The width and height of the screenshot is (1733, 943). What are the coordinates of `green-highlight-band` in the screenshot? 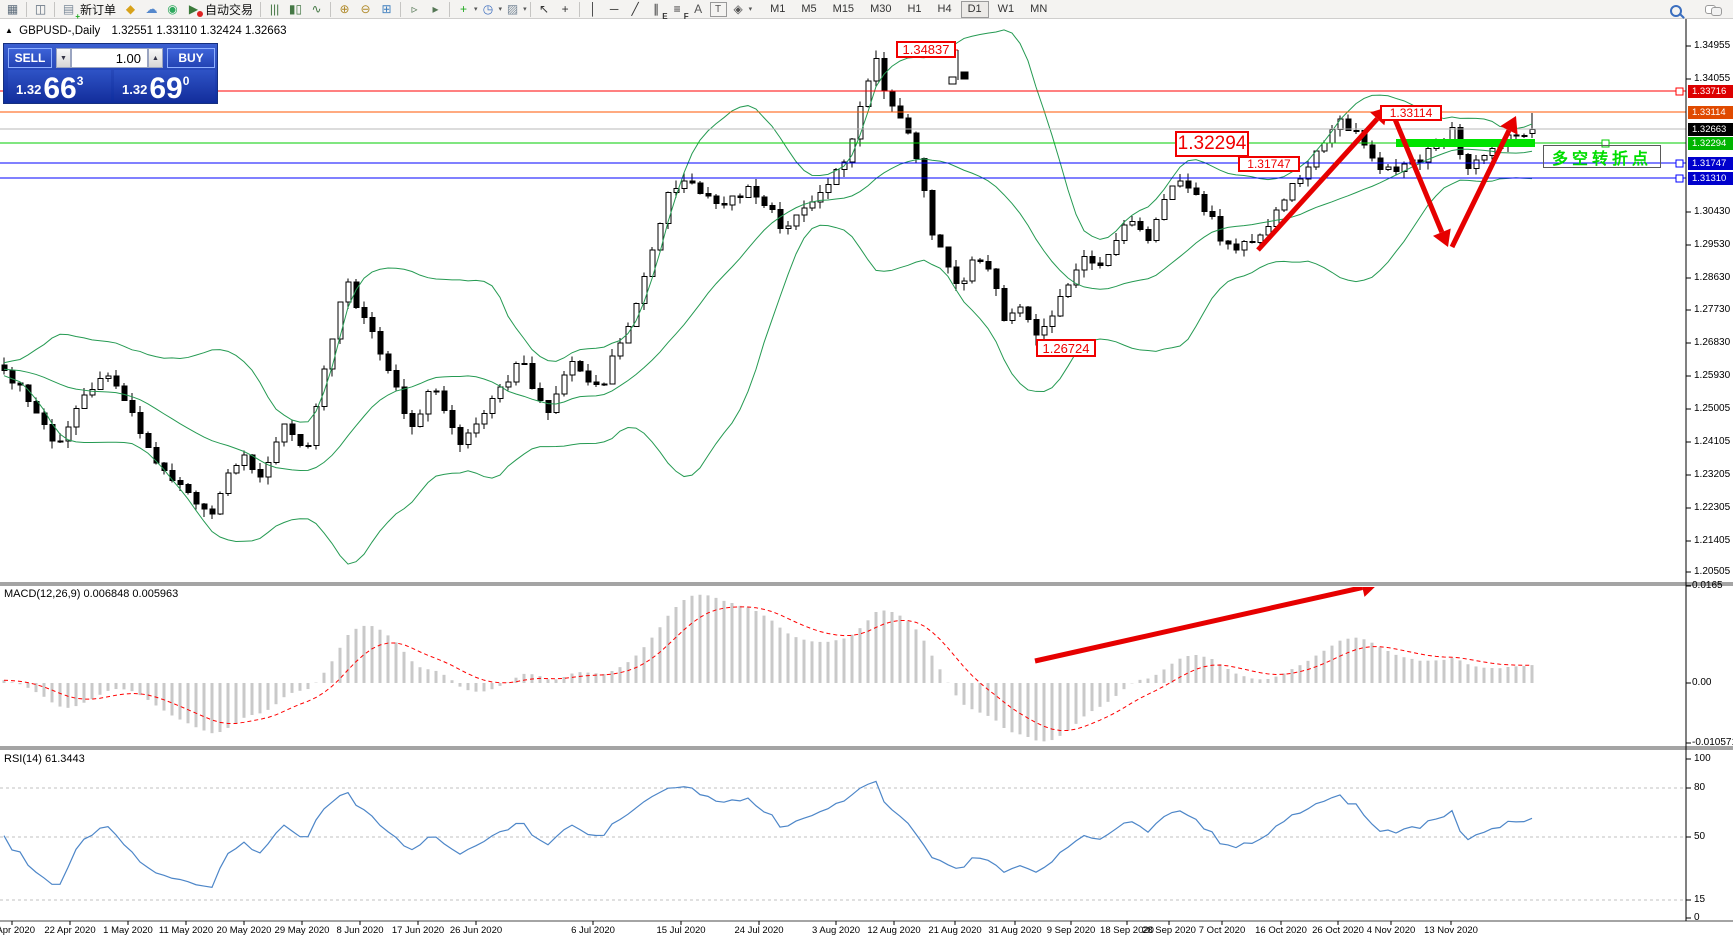 It's located at (1465, 143).